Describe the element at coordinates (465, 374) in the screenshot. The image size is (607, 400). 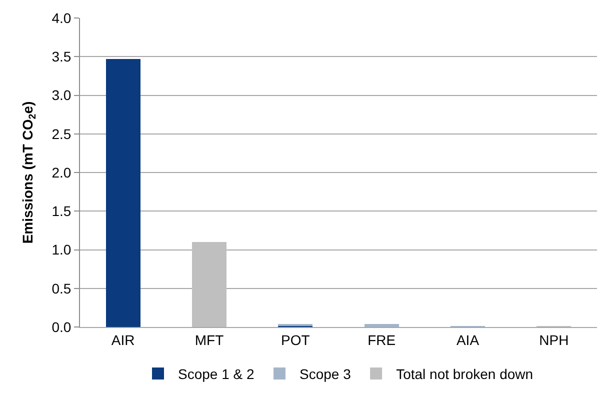
I see `legend-label: Total not broken down` at that location.